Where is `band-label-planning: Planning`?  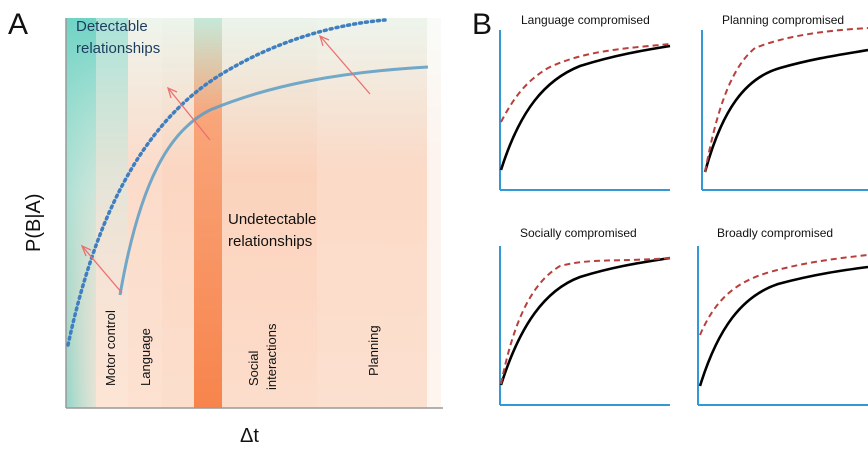
band-label-planning: Planning is located at coordinates (373, 350).